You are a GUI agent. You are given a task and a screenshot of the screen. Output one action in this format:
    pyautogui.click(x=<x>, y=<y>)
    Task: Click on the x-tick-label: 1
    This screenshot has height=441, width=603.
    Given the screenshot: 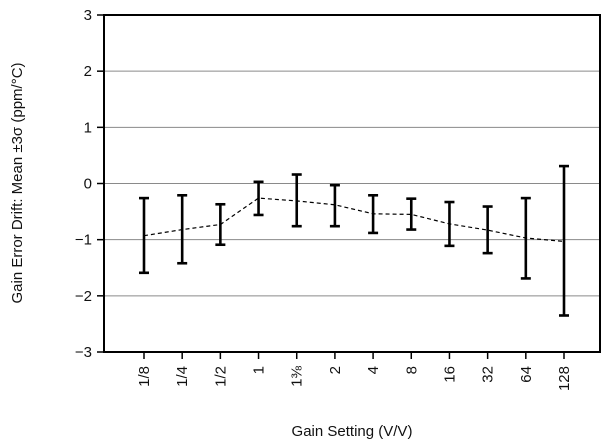 What is the action you would take?
    pyautogui.click(x=259, y=370)
    